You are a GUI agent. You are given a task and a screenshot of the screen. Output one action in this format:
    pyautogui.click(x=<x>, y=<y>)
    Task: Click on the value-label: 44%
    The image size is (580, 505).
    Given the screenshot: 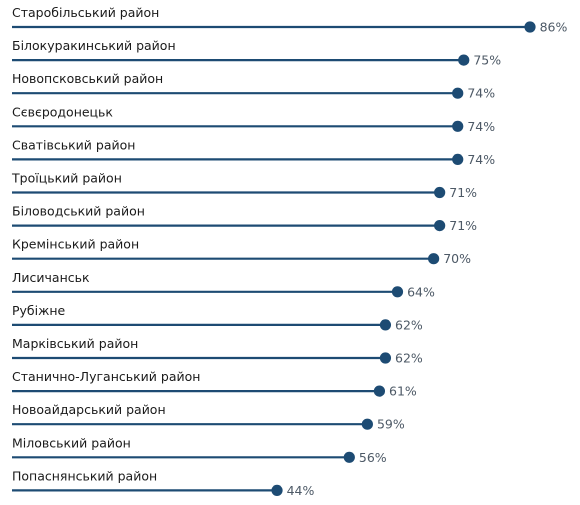 What is the action you would take?
    pyautogui.click(x=301, y=490)
    